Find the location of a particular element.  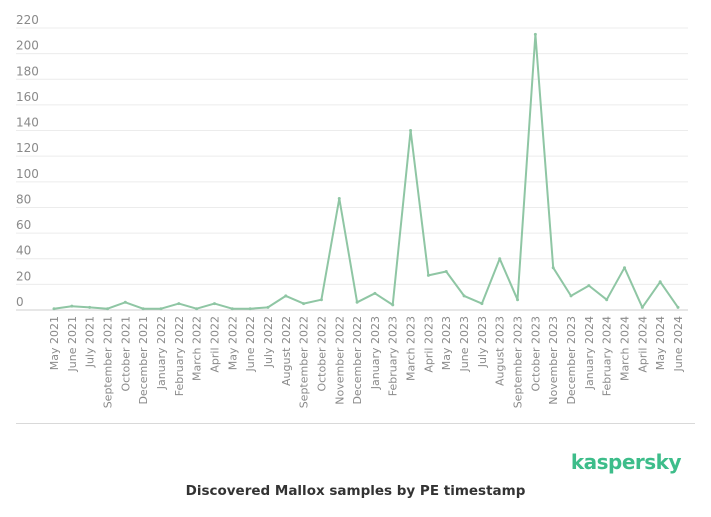

x-tick-label: December 2022 is located at coordinates (357, 360).